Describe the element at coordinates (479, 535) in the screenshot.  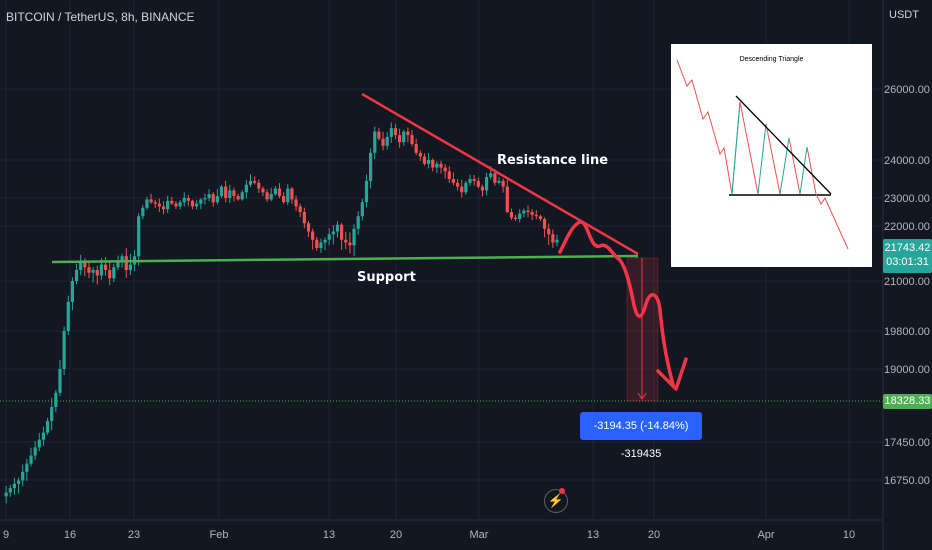
I see `time-tick-label: Mar` at that location.